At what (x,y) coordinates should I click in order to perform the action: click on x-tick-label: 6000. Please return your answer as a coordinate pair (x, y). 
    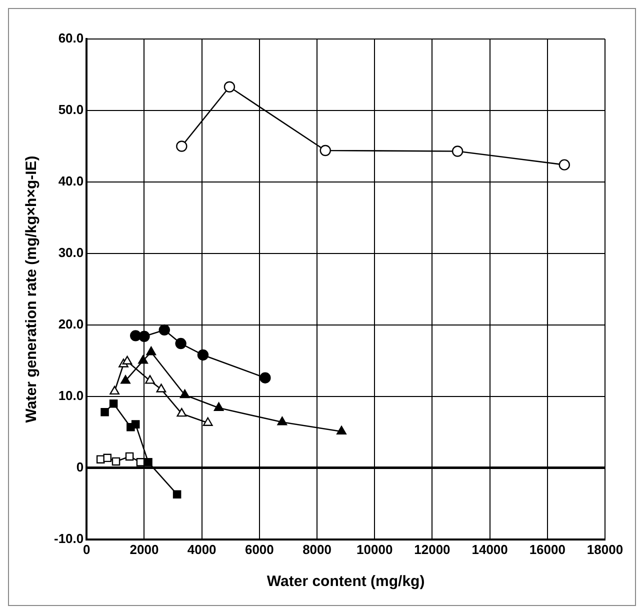
    Looking at the image, I should click on (259, 549).